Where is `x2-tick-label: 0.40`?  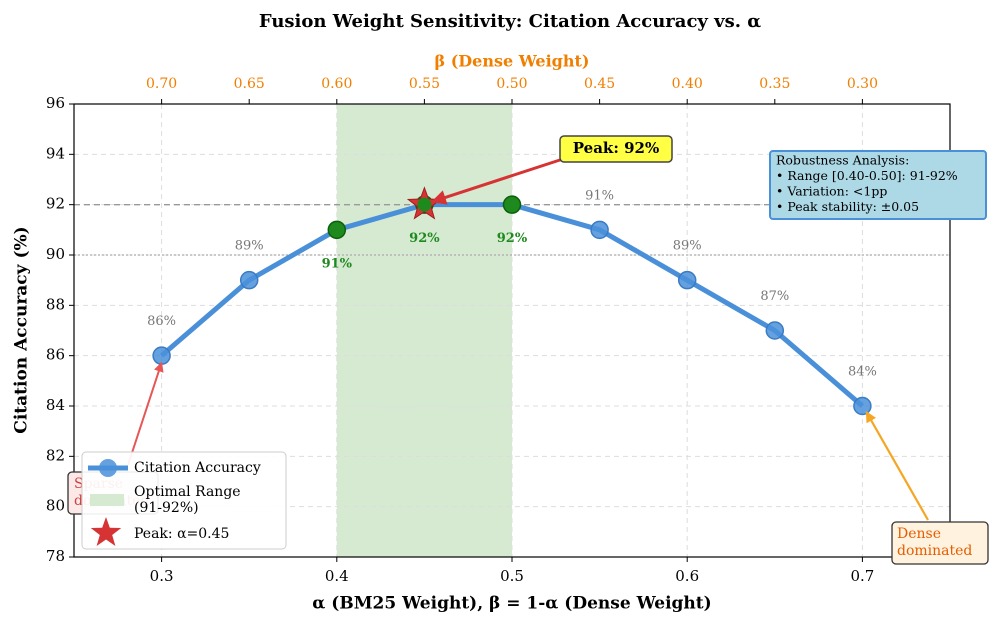 x2-tick-label: 0.40 is located at coordinates (687, 84).